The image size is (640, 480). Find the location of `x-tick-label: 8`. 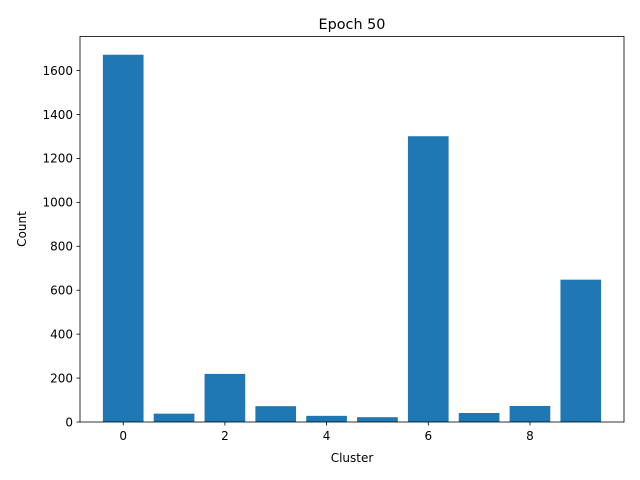

x-tick-label: 8 is located at coordinates (530, 436).